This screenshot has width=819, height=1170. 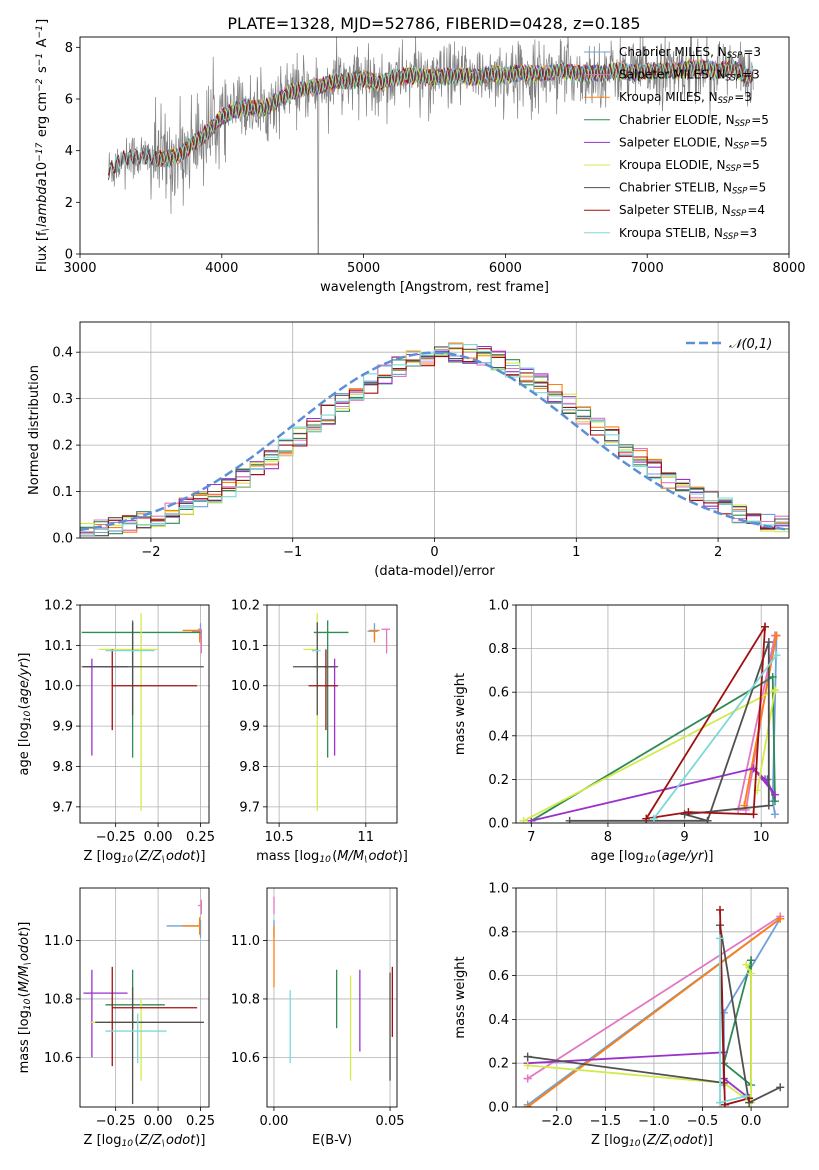 I want to click on x-tick-label: 0, so click(x=434, y=552).